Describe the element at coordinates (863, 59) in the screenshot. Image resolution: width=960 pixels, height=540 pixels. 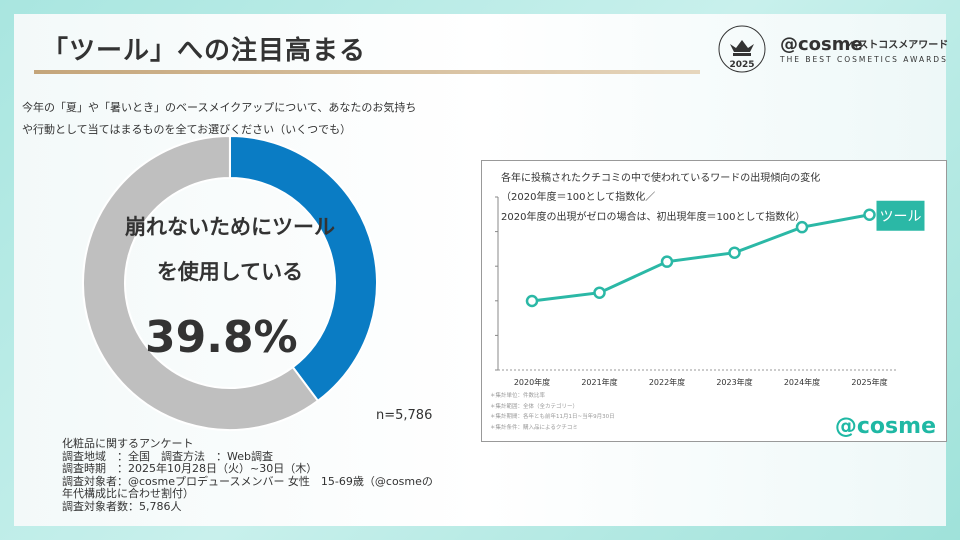
I see `svg-text: THE BEST COSMETICS AWARDS` at that location.